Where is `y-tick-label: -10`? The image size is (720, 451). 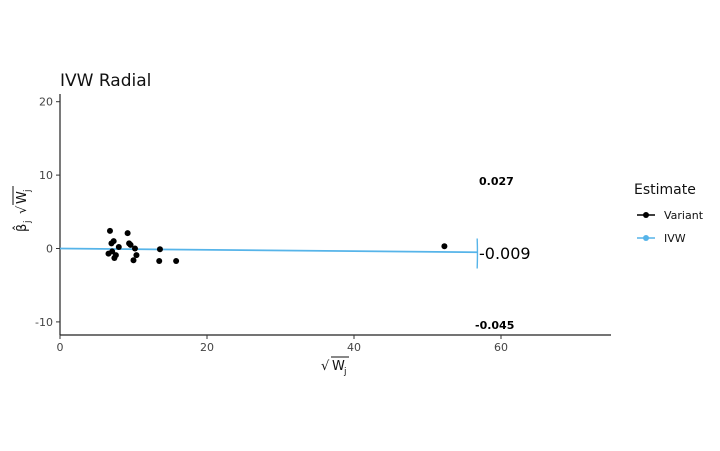
y-tick-label: -10 is located at coordinates (44, 322).